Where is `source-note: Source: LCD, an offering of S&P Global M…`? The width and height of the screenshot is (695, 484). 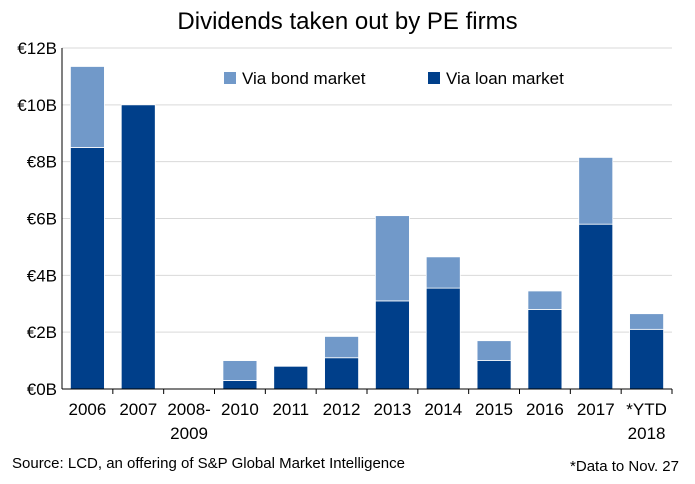 source-note: Source: LCD, an offering of S&P Global M… is located at coordinates (208, 463).